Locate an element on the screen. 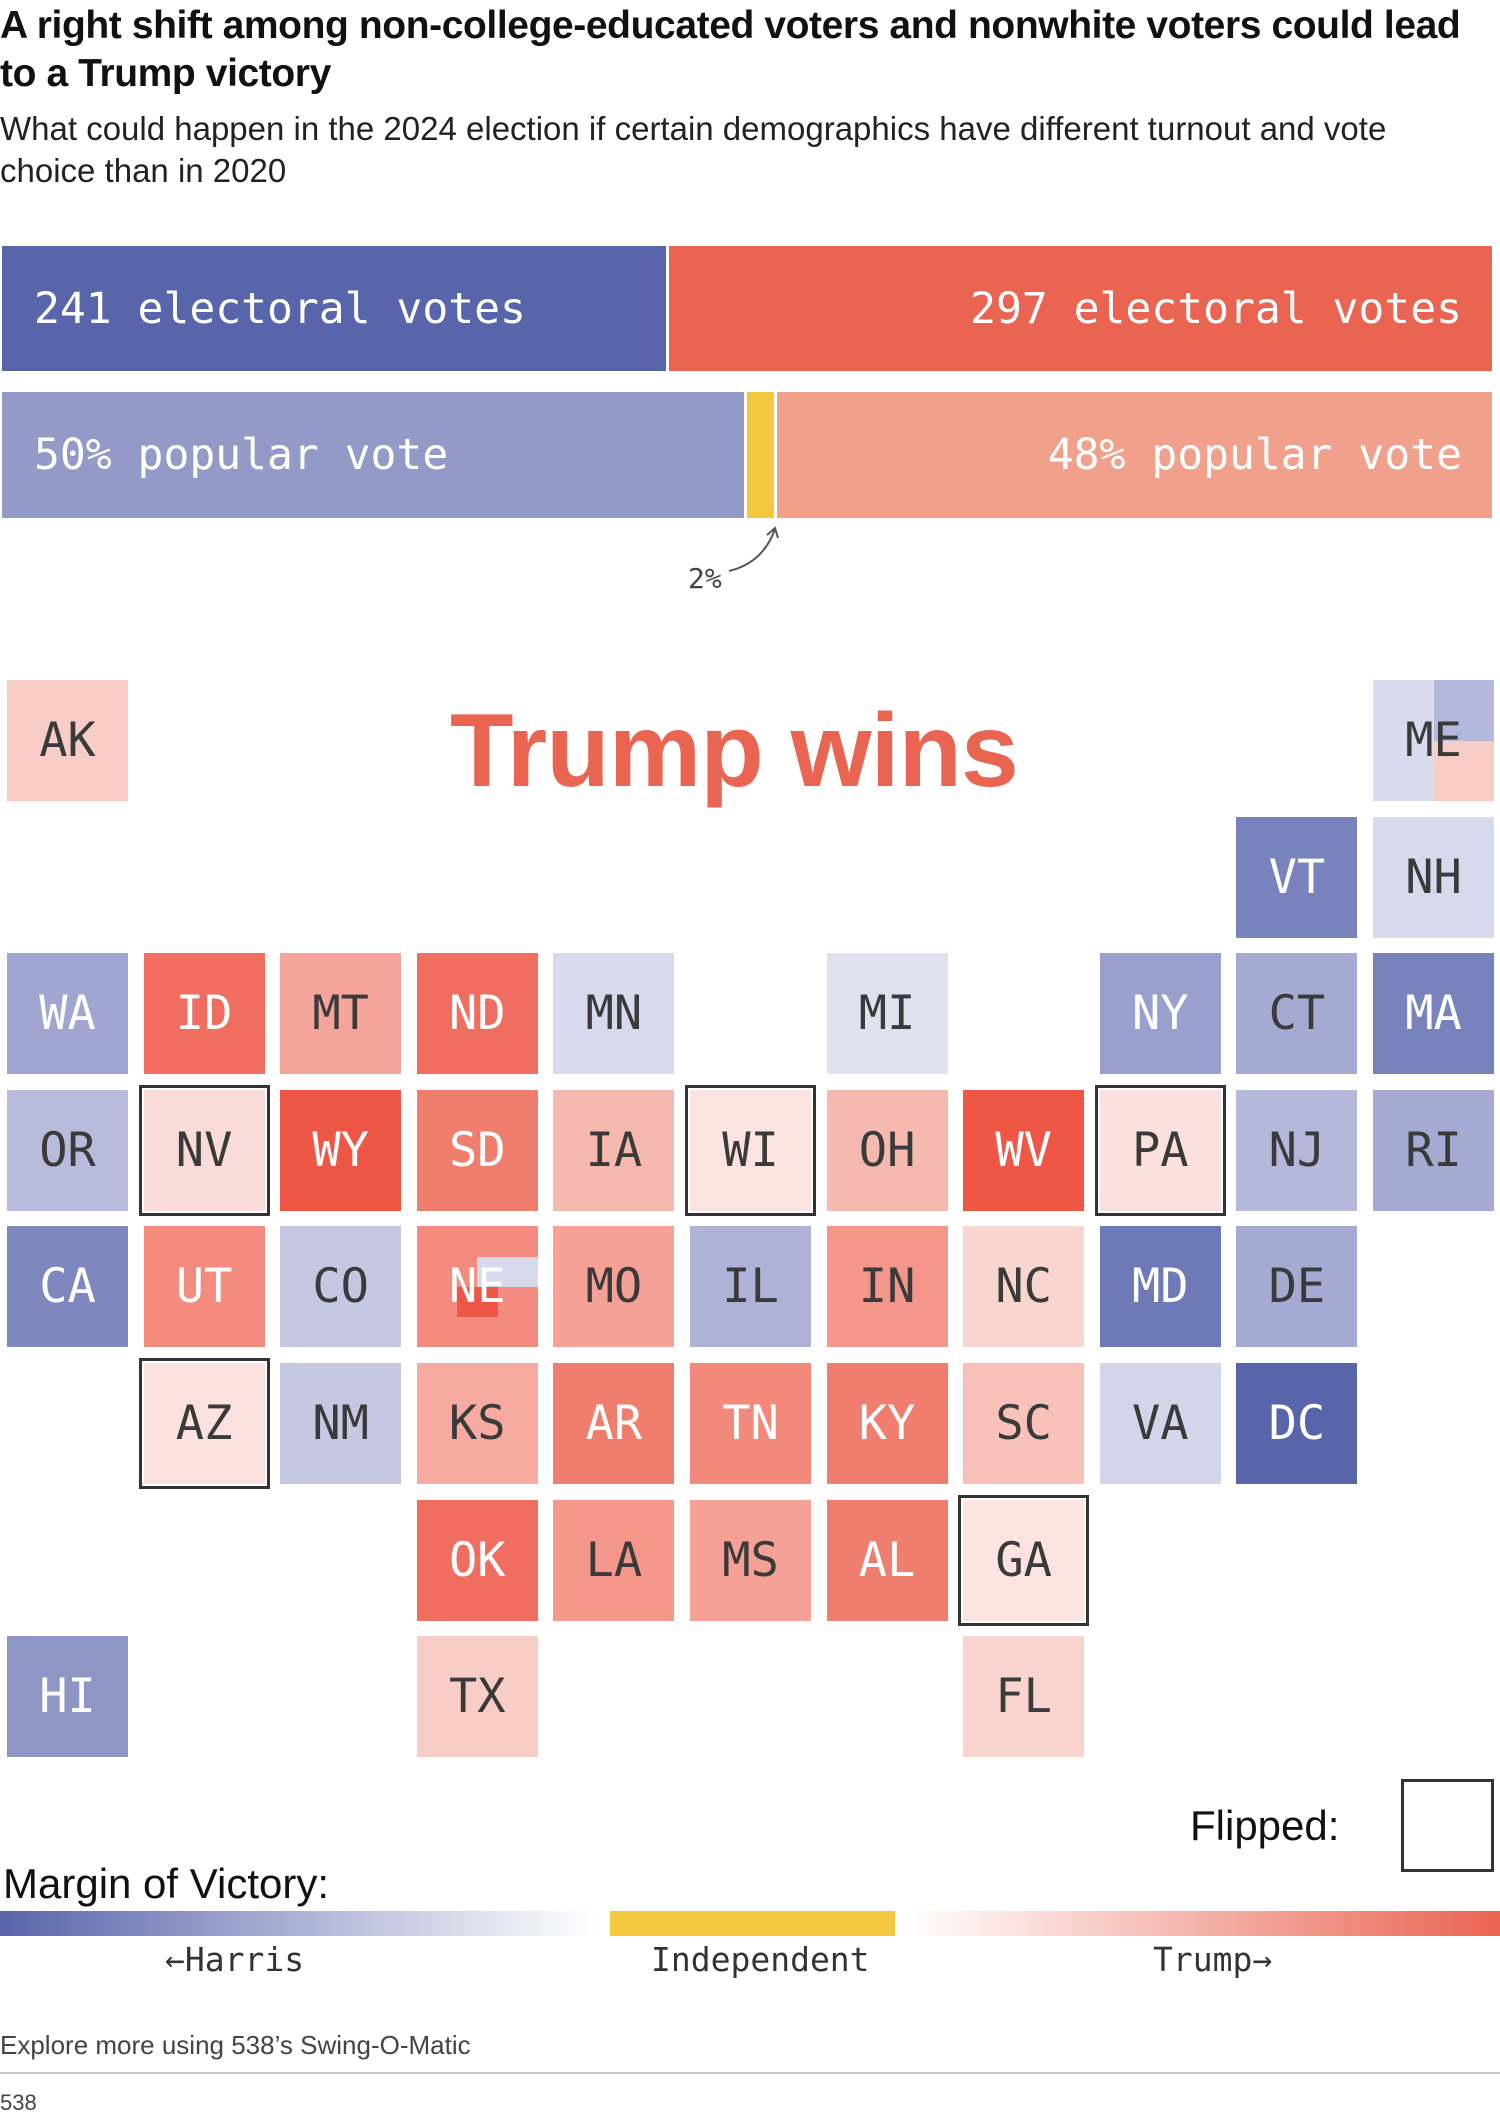  state-code: VA is located at coordinates (1160, 1423).